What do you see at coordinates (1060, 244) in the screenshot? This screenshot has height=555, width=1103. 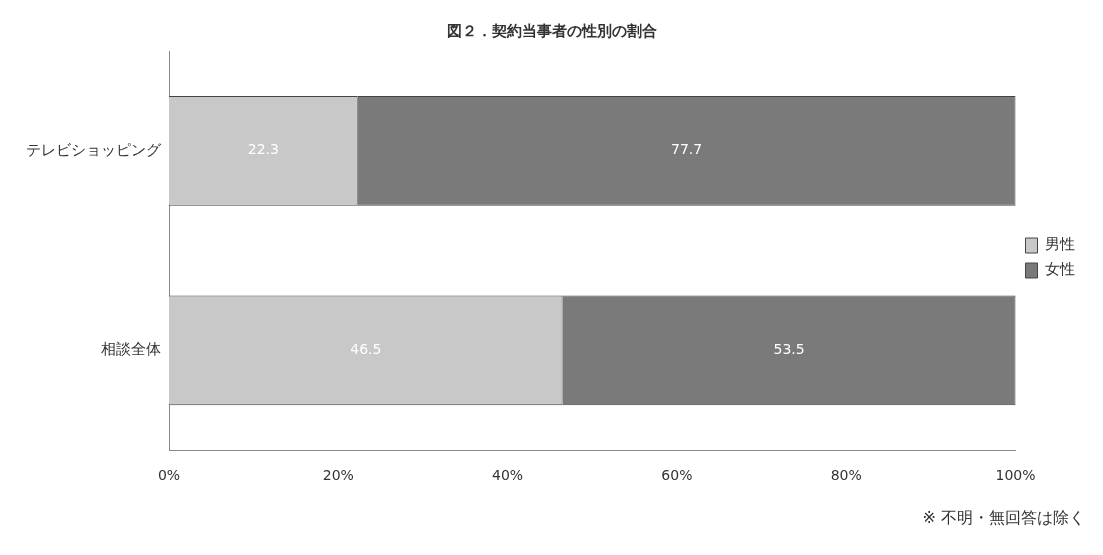 I see `legend-label: 男性` at bounding box center [1060, 244].